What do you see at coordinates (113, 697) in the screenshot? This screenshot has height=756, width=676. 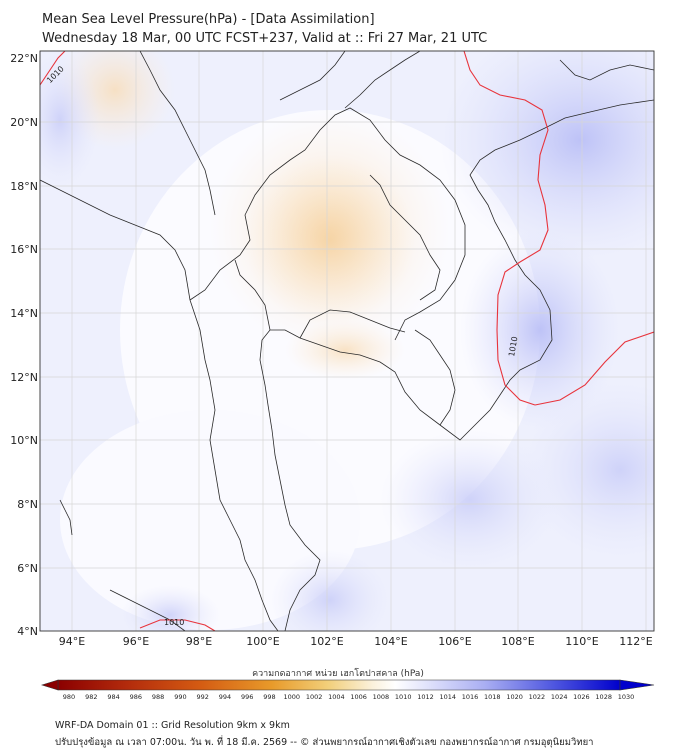 I see `colorbar-tick: 984` at bounding box center [113, 697].